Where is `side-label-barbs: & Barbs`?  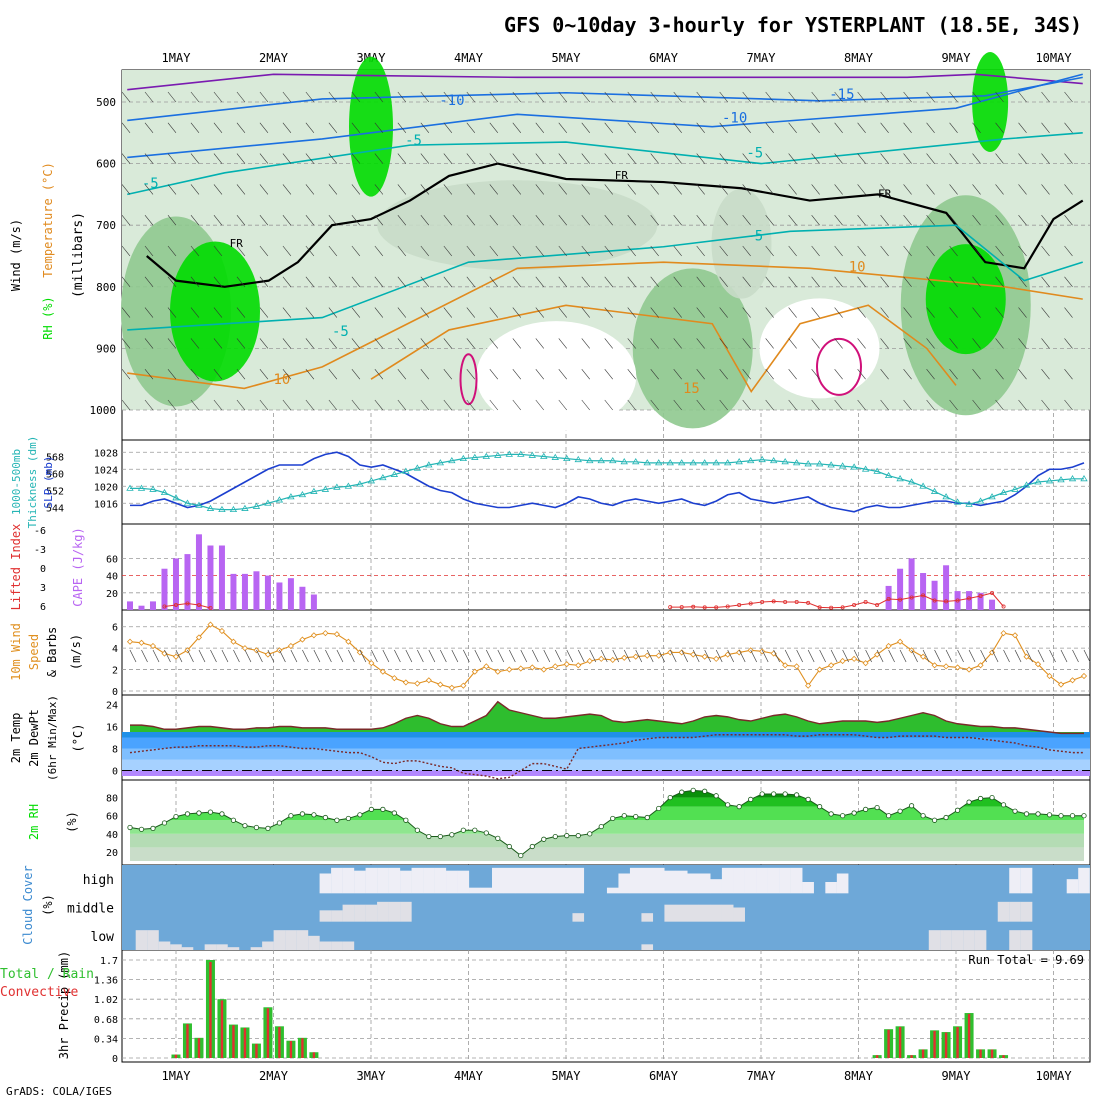 side-label-barbs: & Barbs is located at coordinates (52, 652).